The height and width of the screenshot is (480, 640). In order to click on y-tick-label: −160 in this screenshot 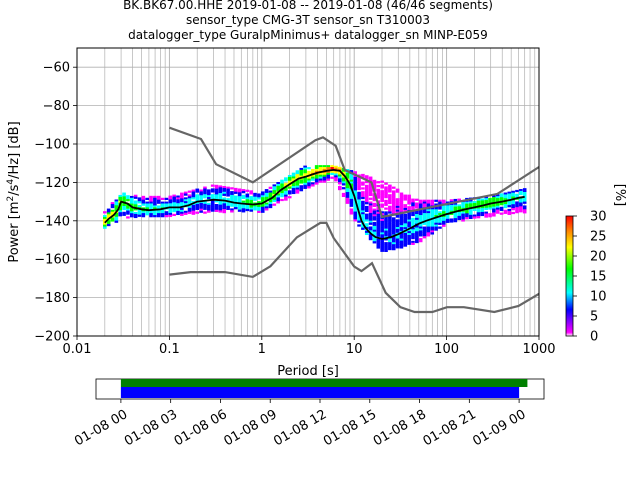, I will do `click(52, 260)`.